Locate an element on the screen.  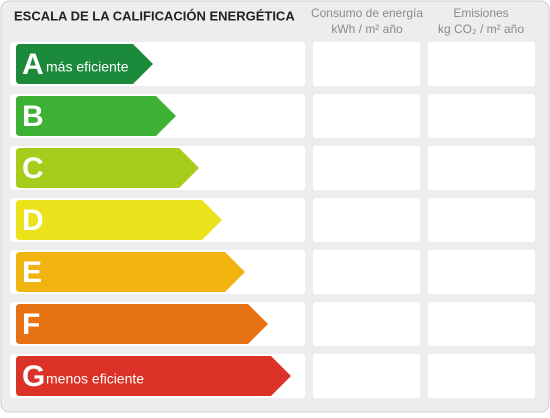
column-unit: kg CO₂ / m² año is located at coordinates (481, 29).